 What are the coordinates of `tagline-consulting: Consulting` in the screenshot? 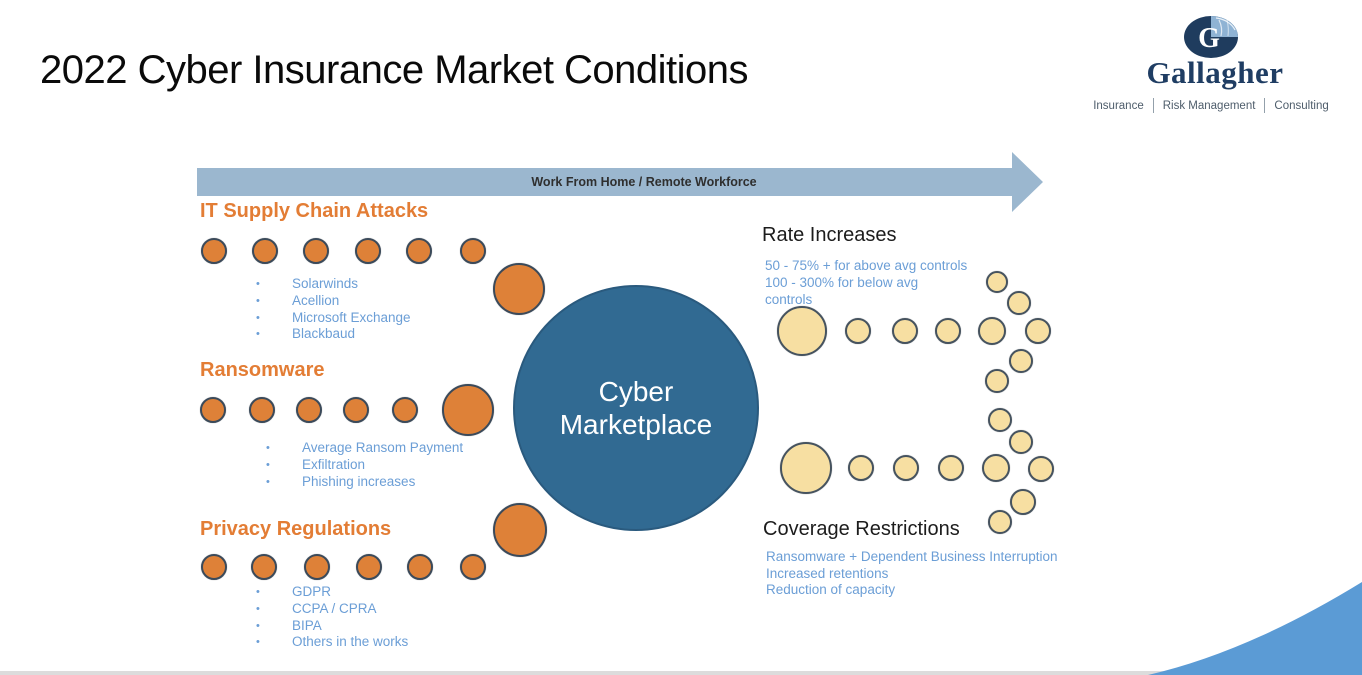 It's located at (1301, 105).